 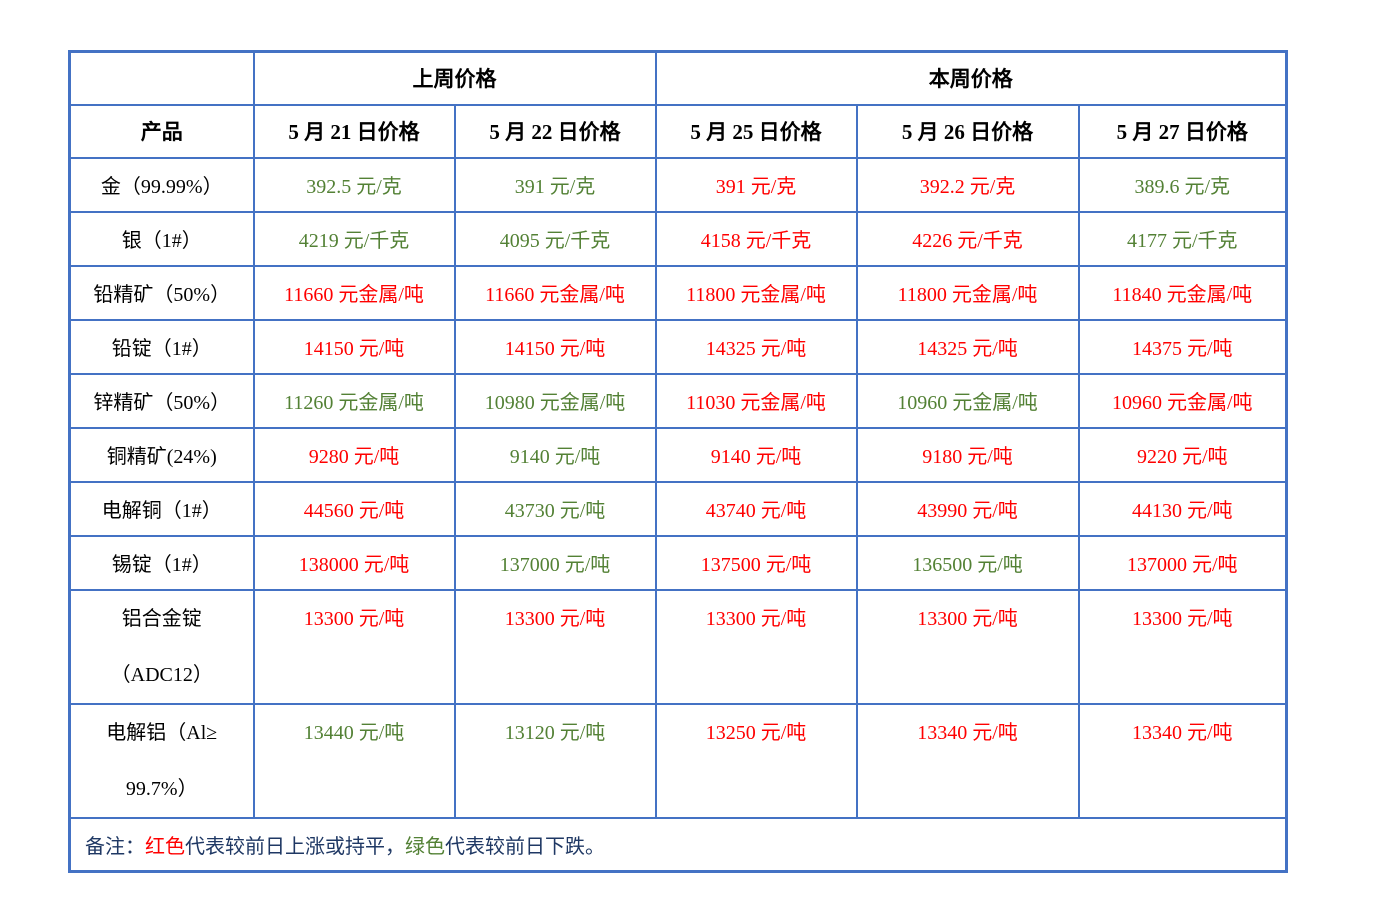 I want to click on price-cell: 43740 元/吨, so click(x=756, y=508).